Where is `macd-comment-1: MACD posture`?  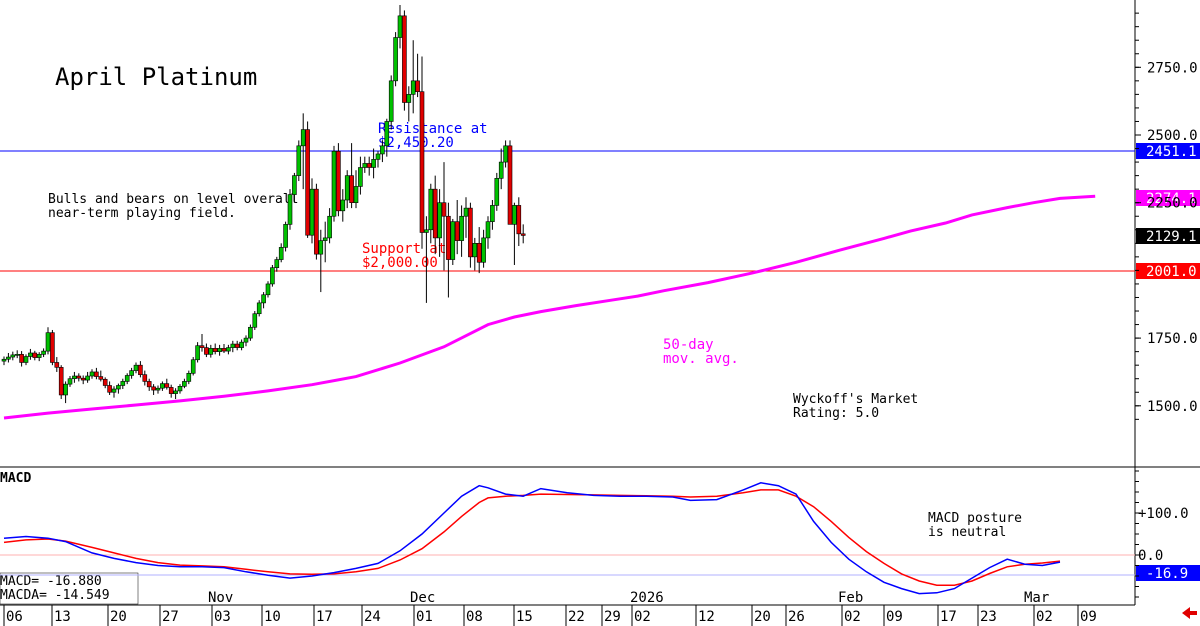 macd-comment-1: MACD posture is located at coordinates (975, 518).